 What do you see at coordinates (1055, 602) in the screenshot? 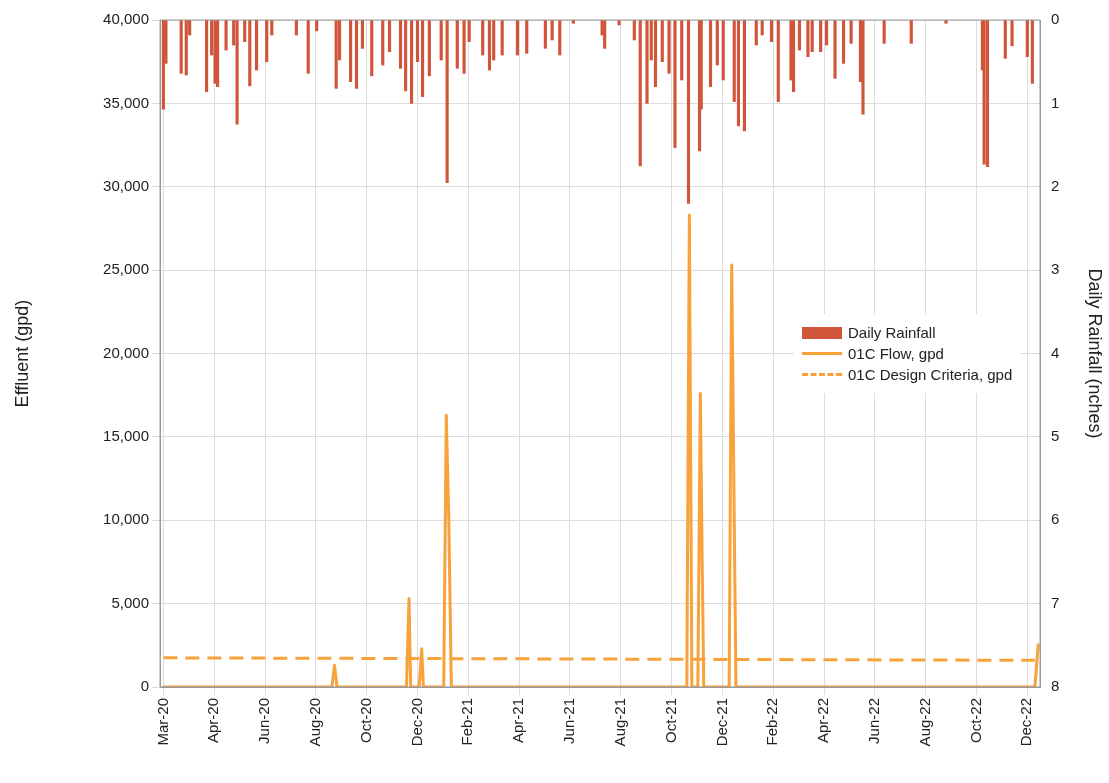
I see `y2-tick-label: 7` at bounding box center [1055, 602].